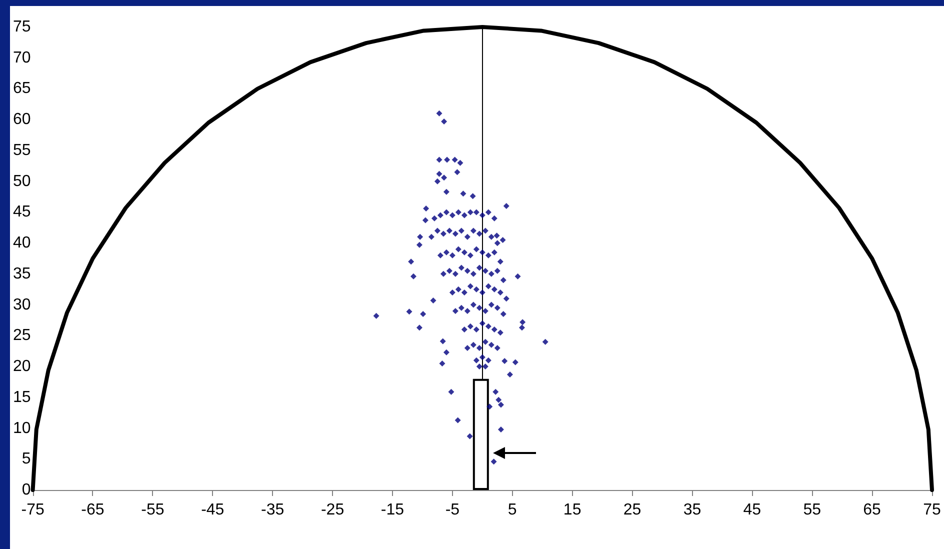 This screenshot has height=549, width=944. I want to click on y-tick-label: 0, so click(26, 490).